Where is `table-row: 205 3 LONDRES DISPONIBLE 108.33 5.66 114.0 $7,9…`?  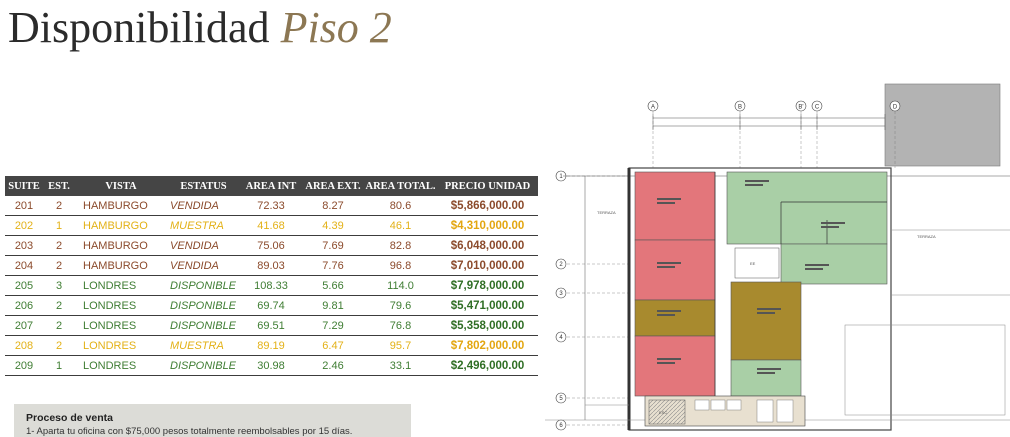 table-row: 205 3 LONDRES DISPONIBLE 108.33 5.66 114.0 $7,9… is located at coordinates (271, 285).